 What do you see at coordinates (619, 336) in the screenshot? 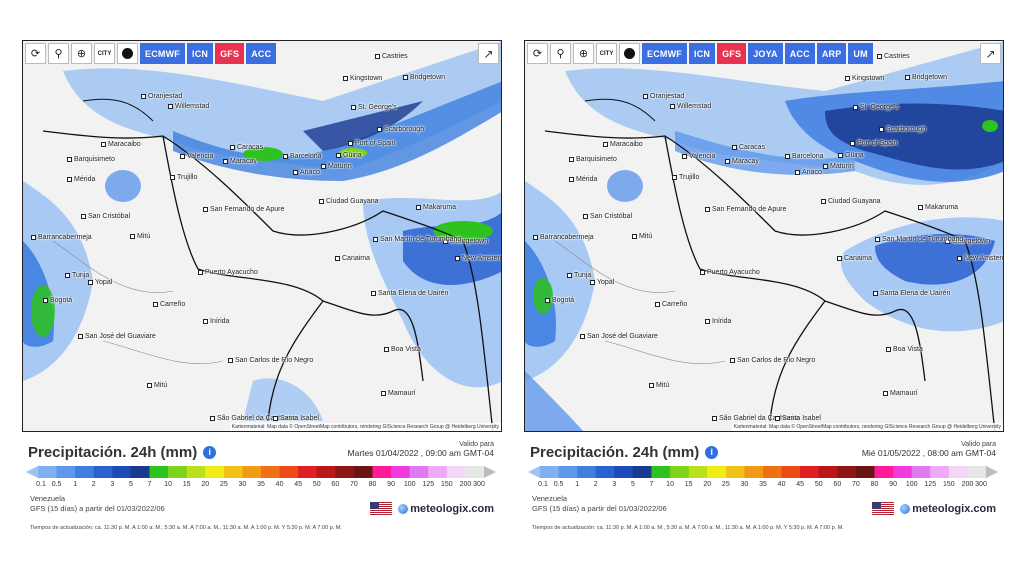
I see `city-label: San José del Guaviare` at bounding box center [619, 336].